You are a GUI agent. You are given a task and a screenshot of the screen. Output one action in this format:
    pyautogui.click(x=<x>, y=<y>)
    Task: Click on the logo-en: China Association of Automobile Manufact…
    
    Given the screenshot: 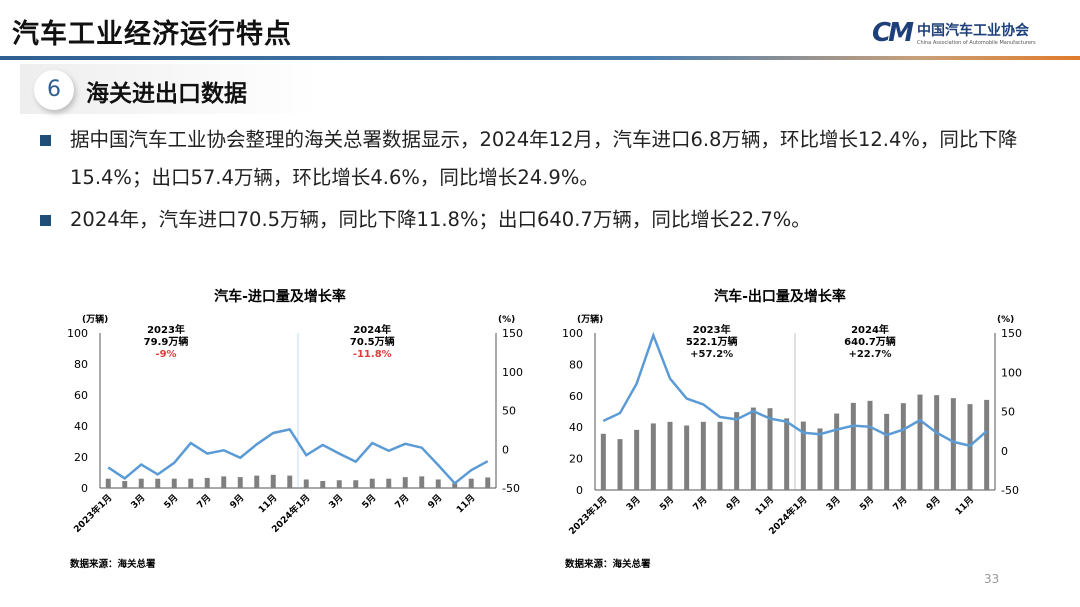 What is the action you would take?
    pyautogui.click(x=976, y=43)
    